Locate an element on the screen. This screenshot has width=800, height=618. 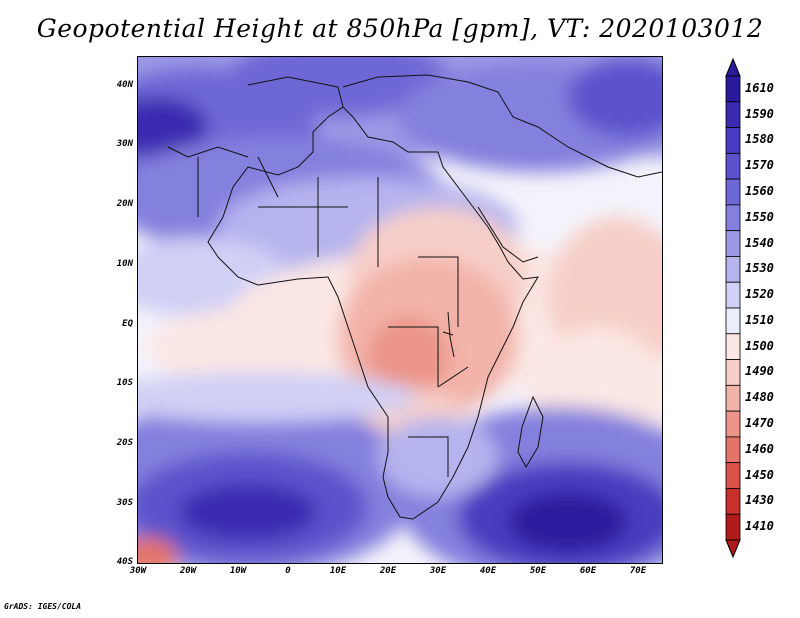
lat-label: 30S is located at coordinates (124, 503).